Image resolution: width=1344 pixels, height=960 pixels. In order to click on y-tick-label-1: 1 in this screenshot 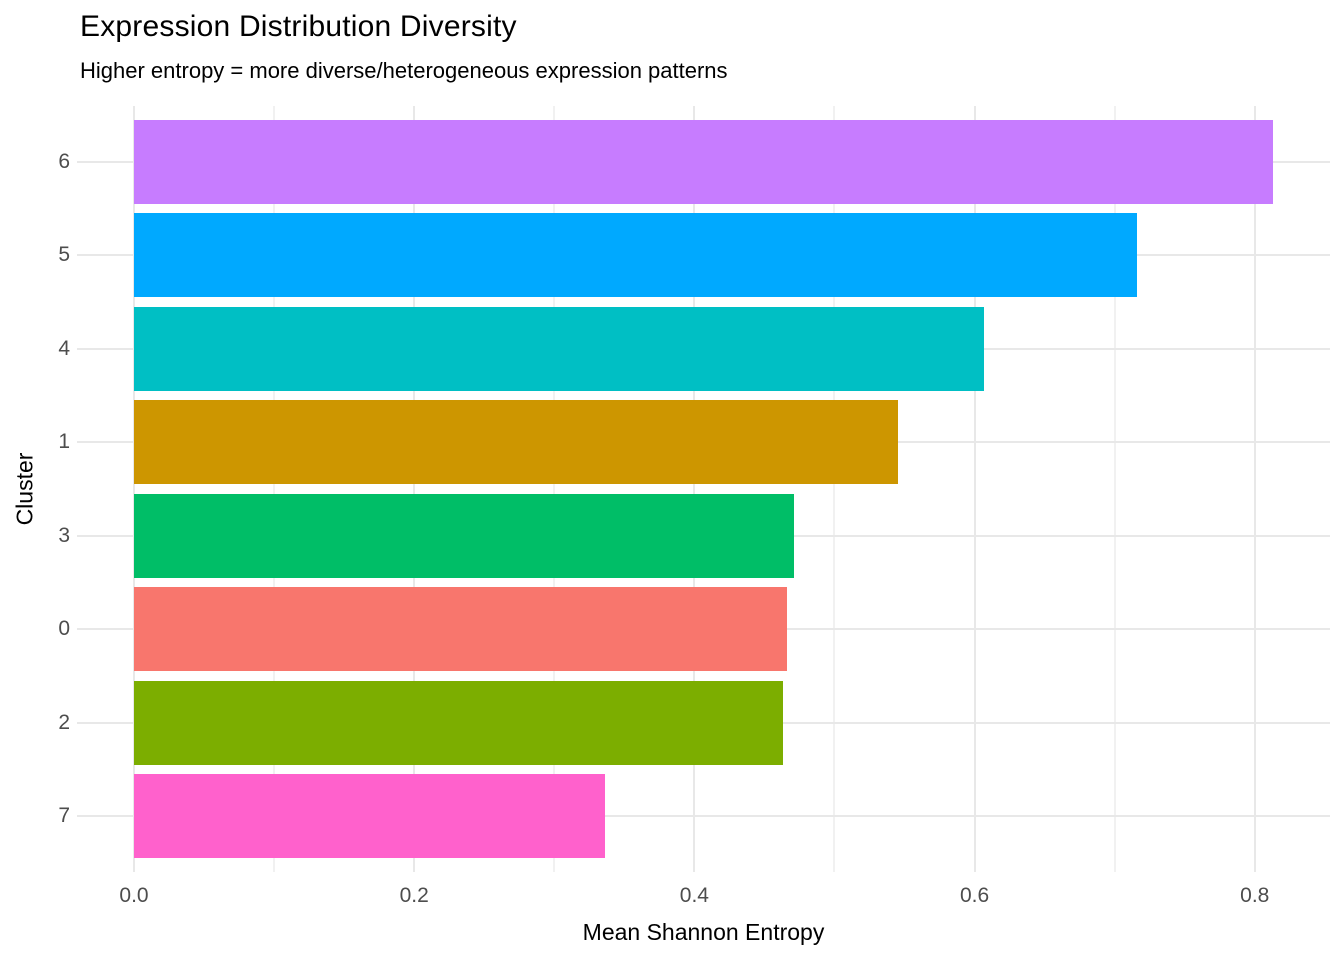, I will do `click(64, 442)`.